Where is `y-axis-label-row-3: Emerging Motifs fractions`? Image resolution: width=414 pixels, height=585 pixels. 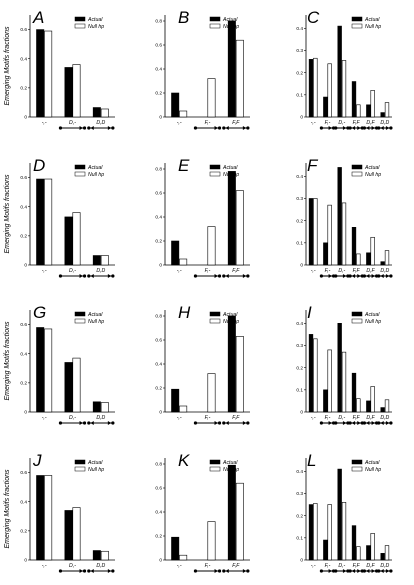
y-axis-label-row-3: Emerging Motifs fractions is located at coordinates (7, 508).